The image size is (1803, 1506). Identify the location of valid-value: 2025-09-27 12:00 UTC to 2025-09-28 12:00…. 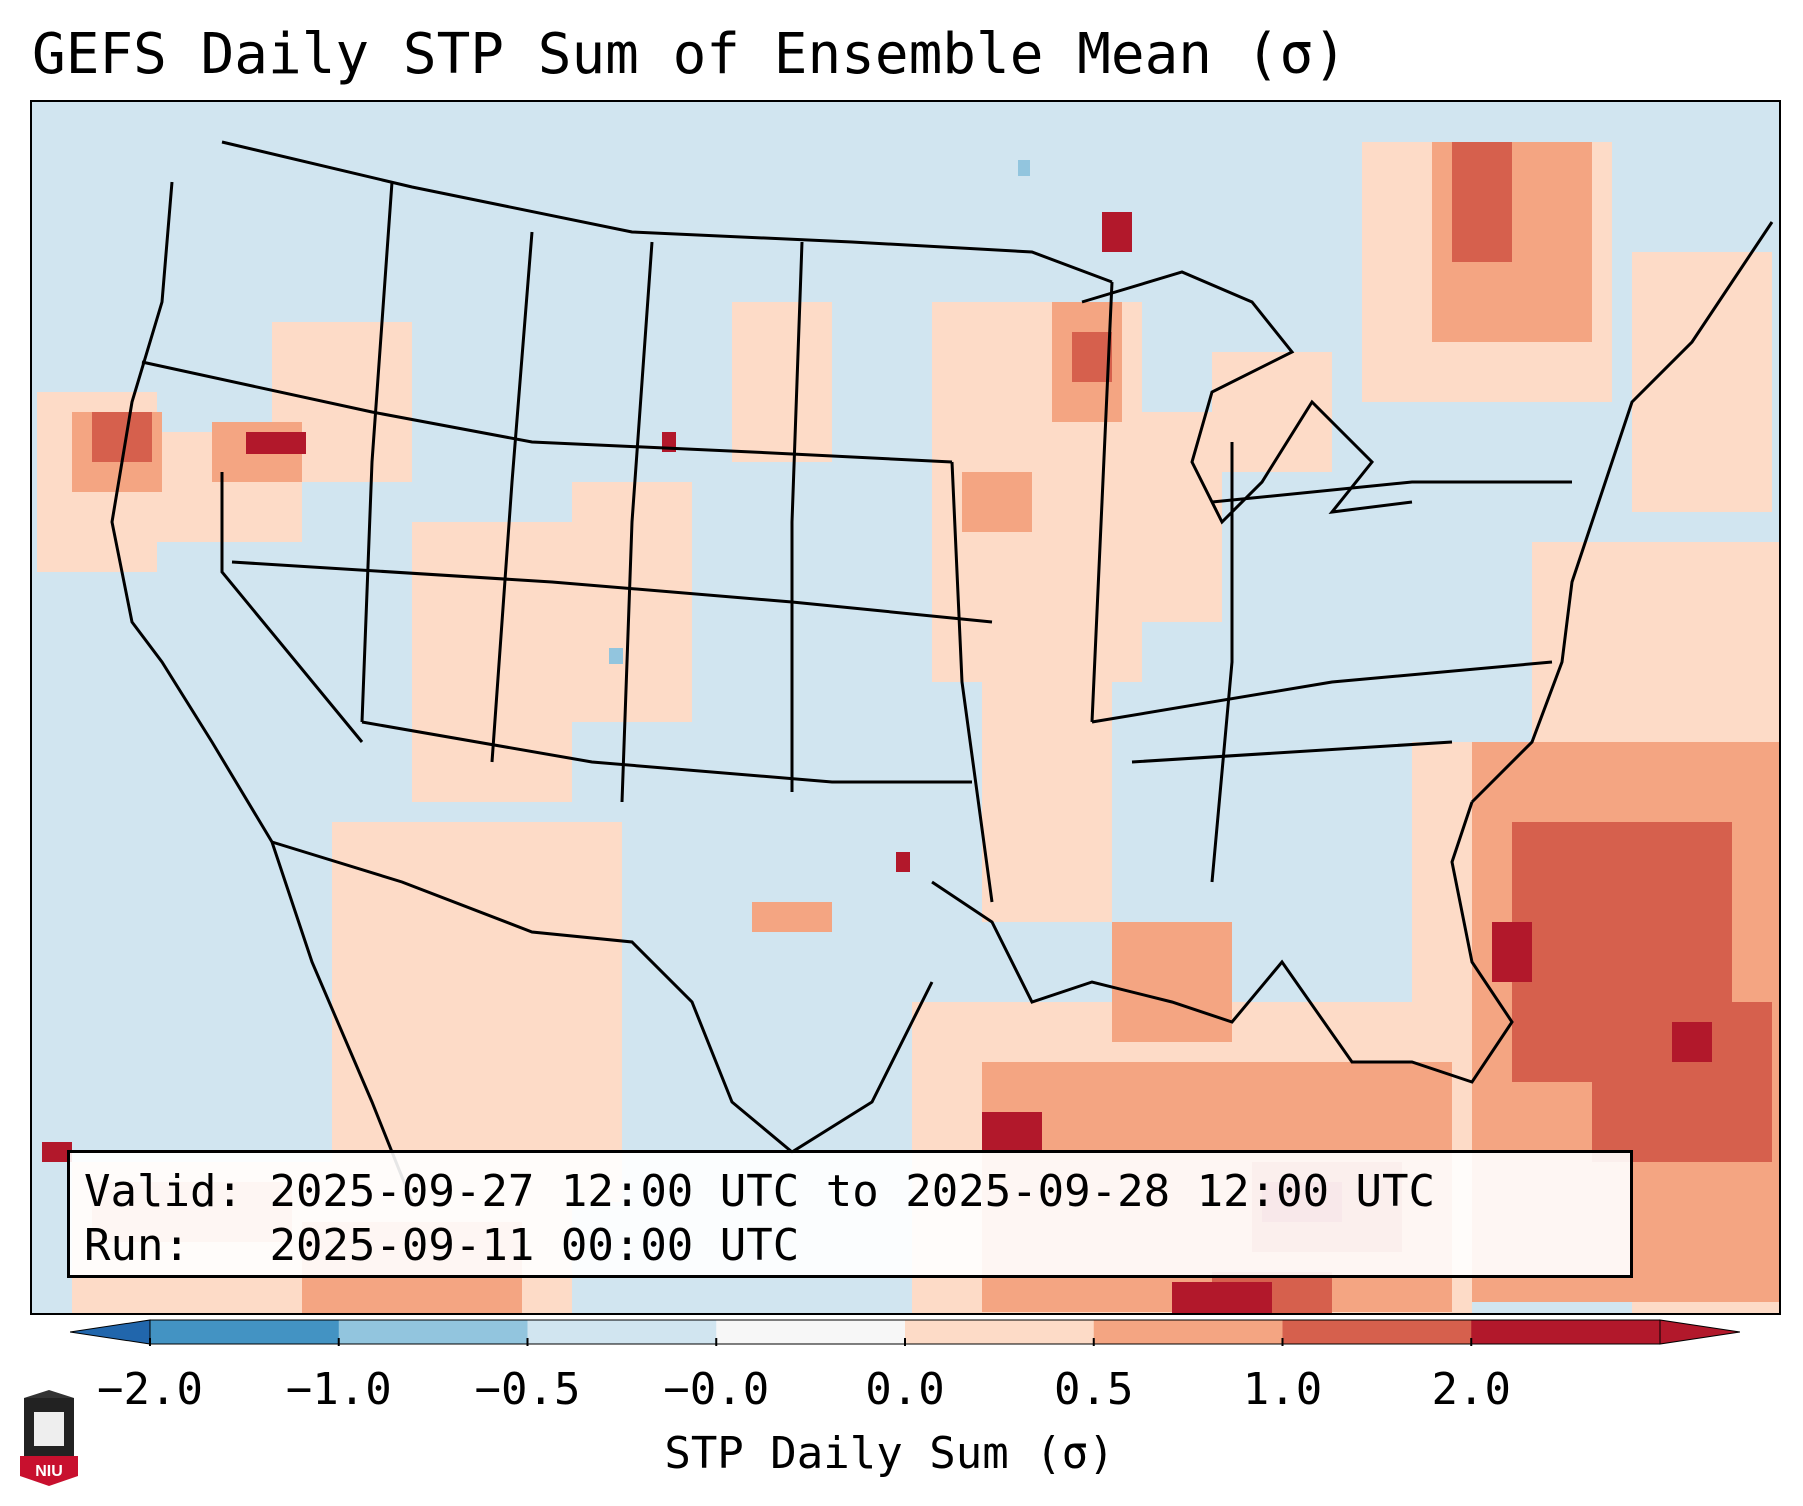
(852, 1191).